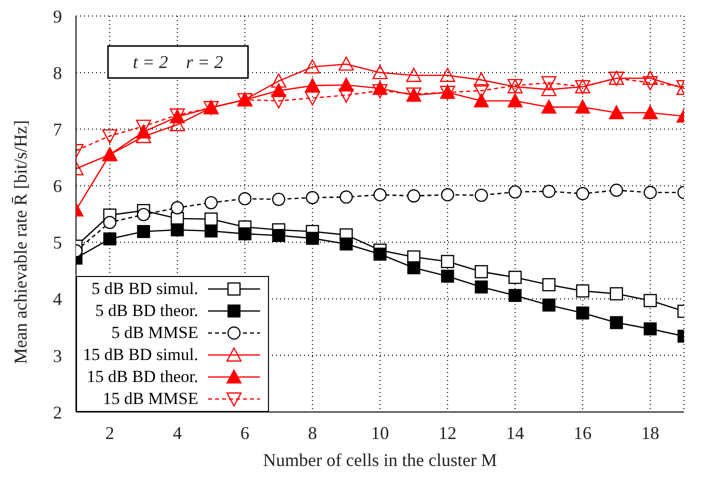  What do you see at coordinates (57, 299) in the screenshot?
I see `y-tick-label: 4` at bounding box center [57, 299].